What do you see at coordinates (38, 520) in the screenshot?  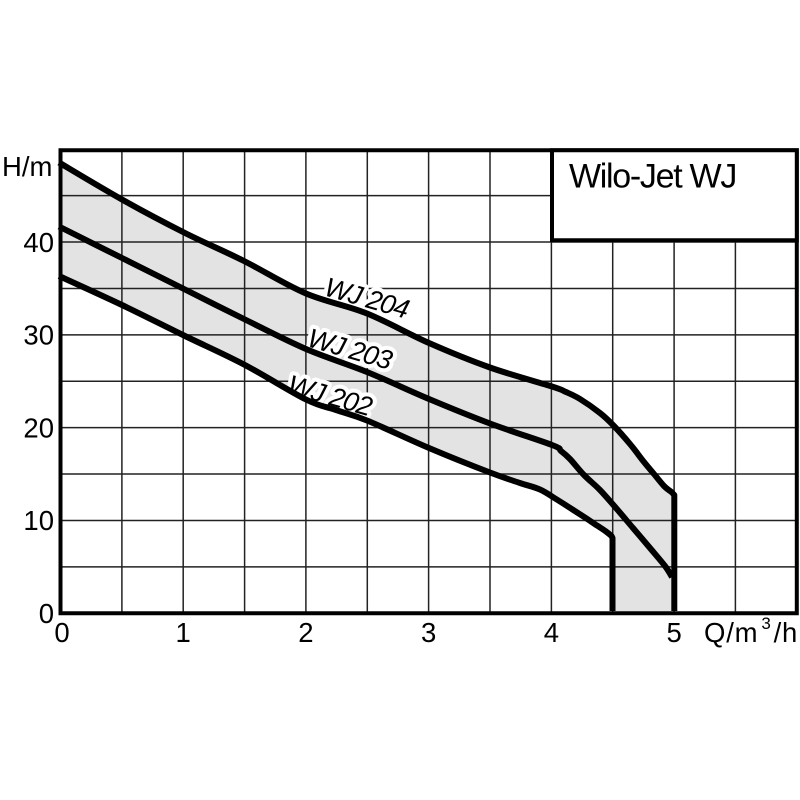 I see `svg-text: 10` at bounding box center [38, 520].